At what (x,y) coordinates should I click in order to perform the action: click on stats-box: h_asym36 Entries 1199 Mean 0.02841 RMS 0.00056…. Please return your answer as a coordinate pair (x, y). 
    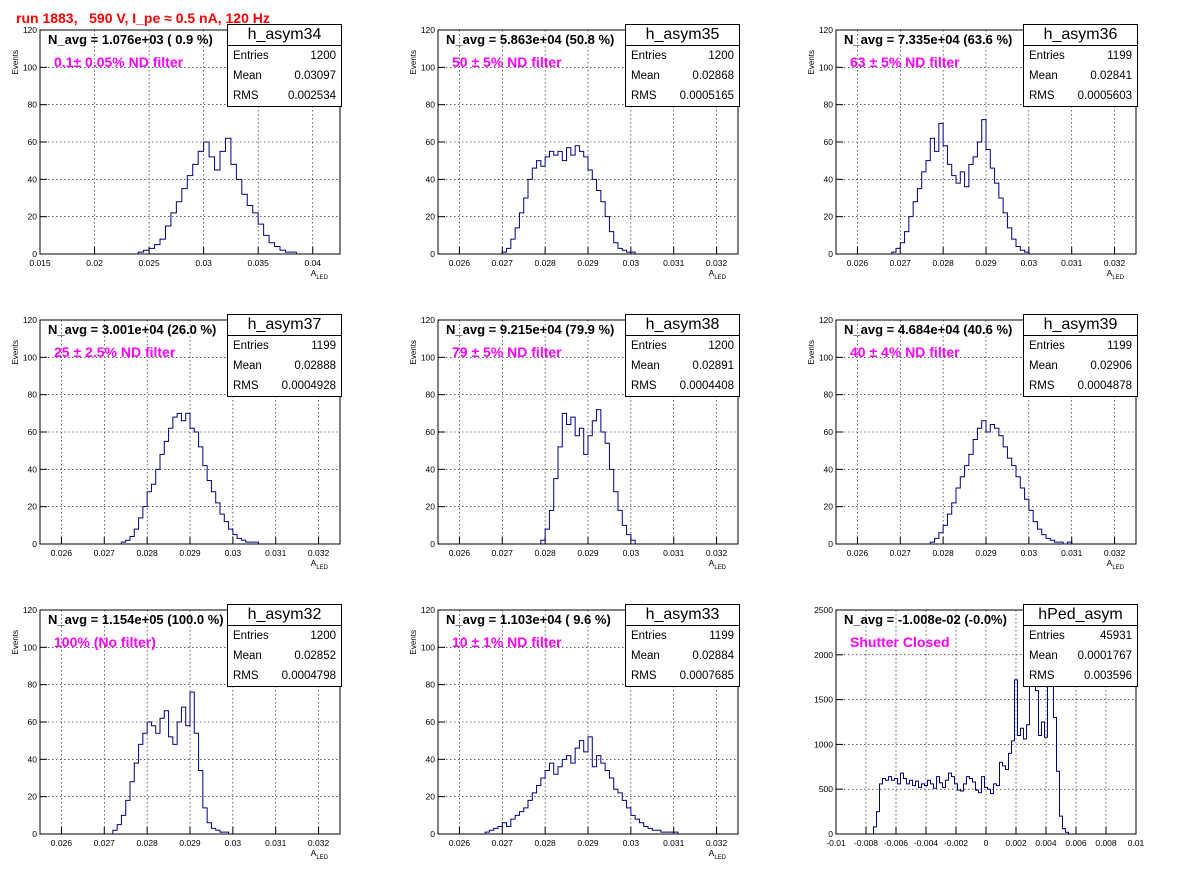
    Looking at the image, I should click on (1080, 65).